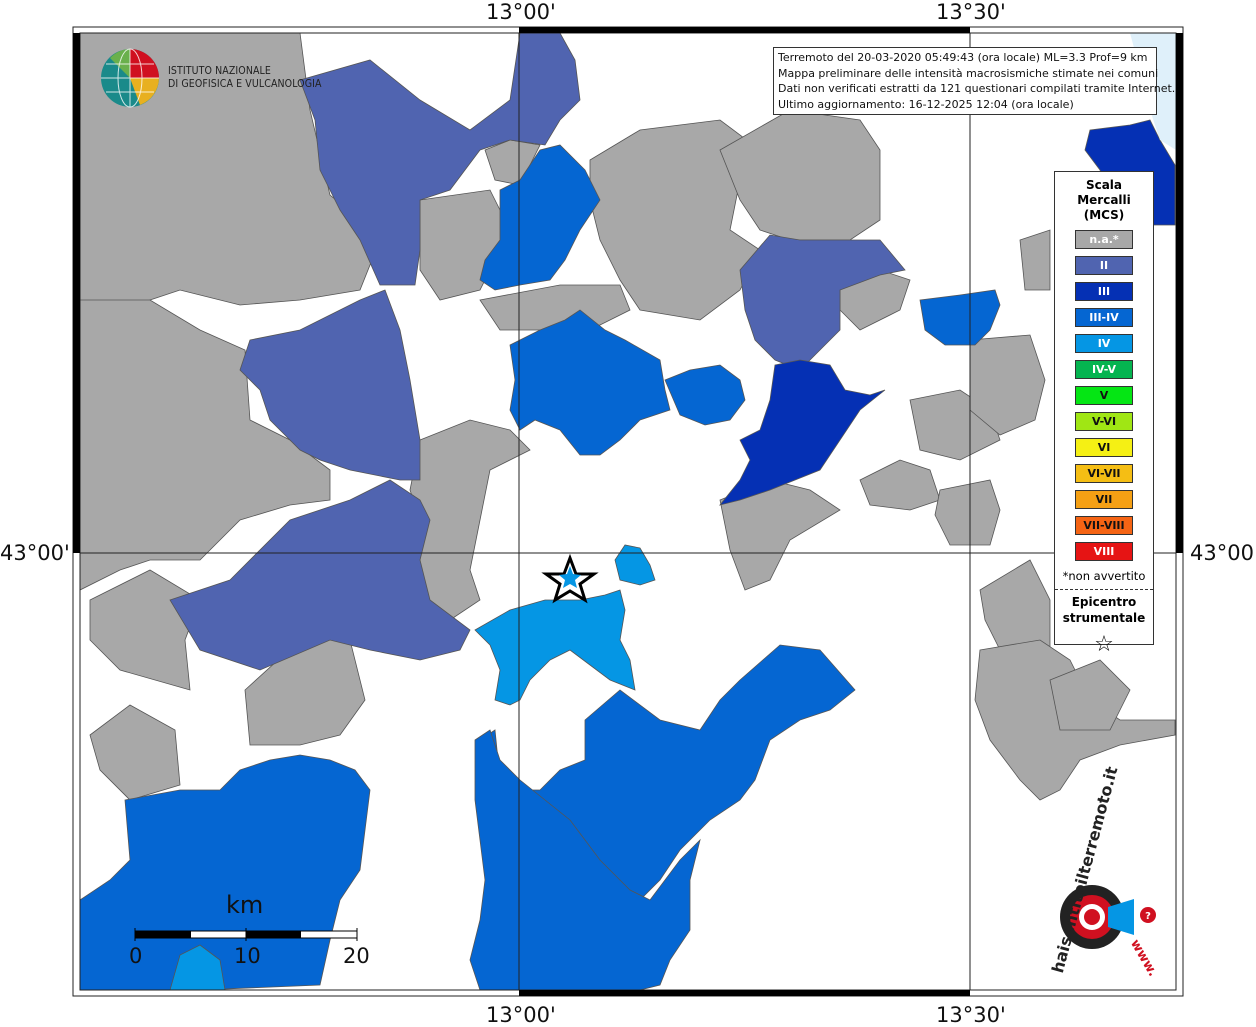 This screenshot has height=1027, width=1256. What do you see at coordinates (1104, 618) in the screenshot?
I see `legend-epicenter-line2: strumentale` at bounding box center [1104, 618].